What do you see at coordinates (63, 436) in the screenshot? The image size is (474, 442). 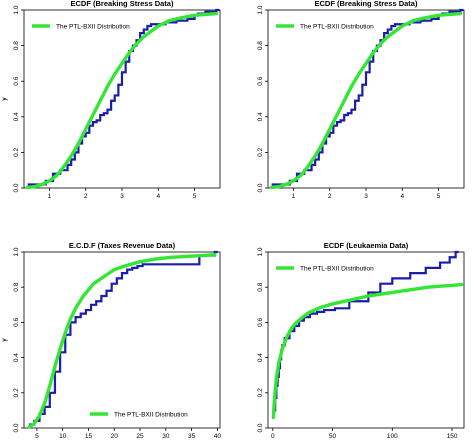 I see `x-tick-label: 10` at bounding box center [63, 436].